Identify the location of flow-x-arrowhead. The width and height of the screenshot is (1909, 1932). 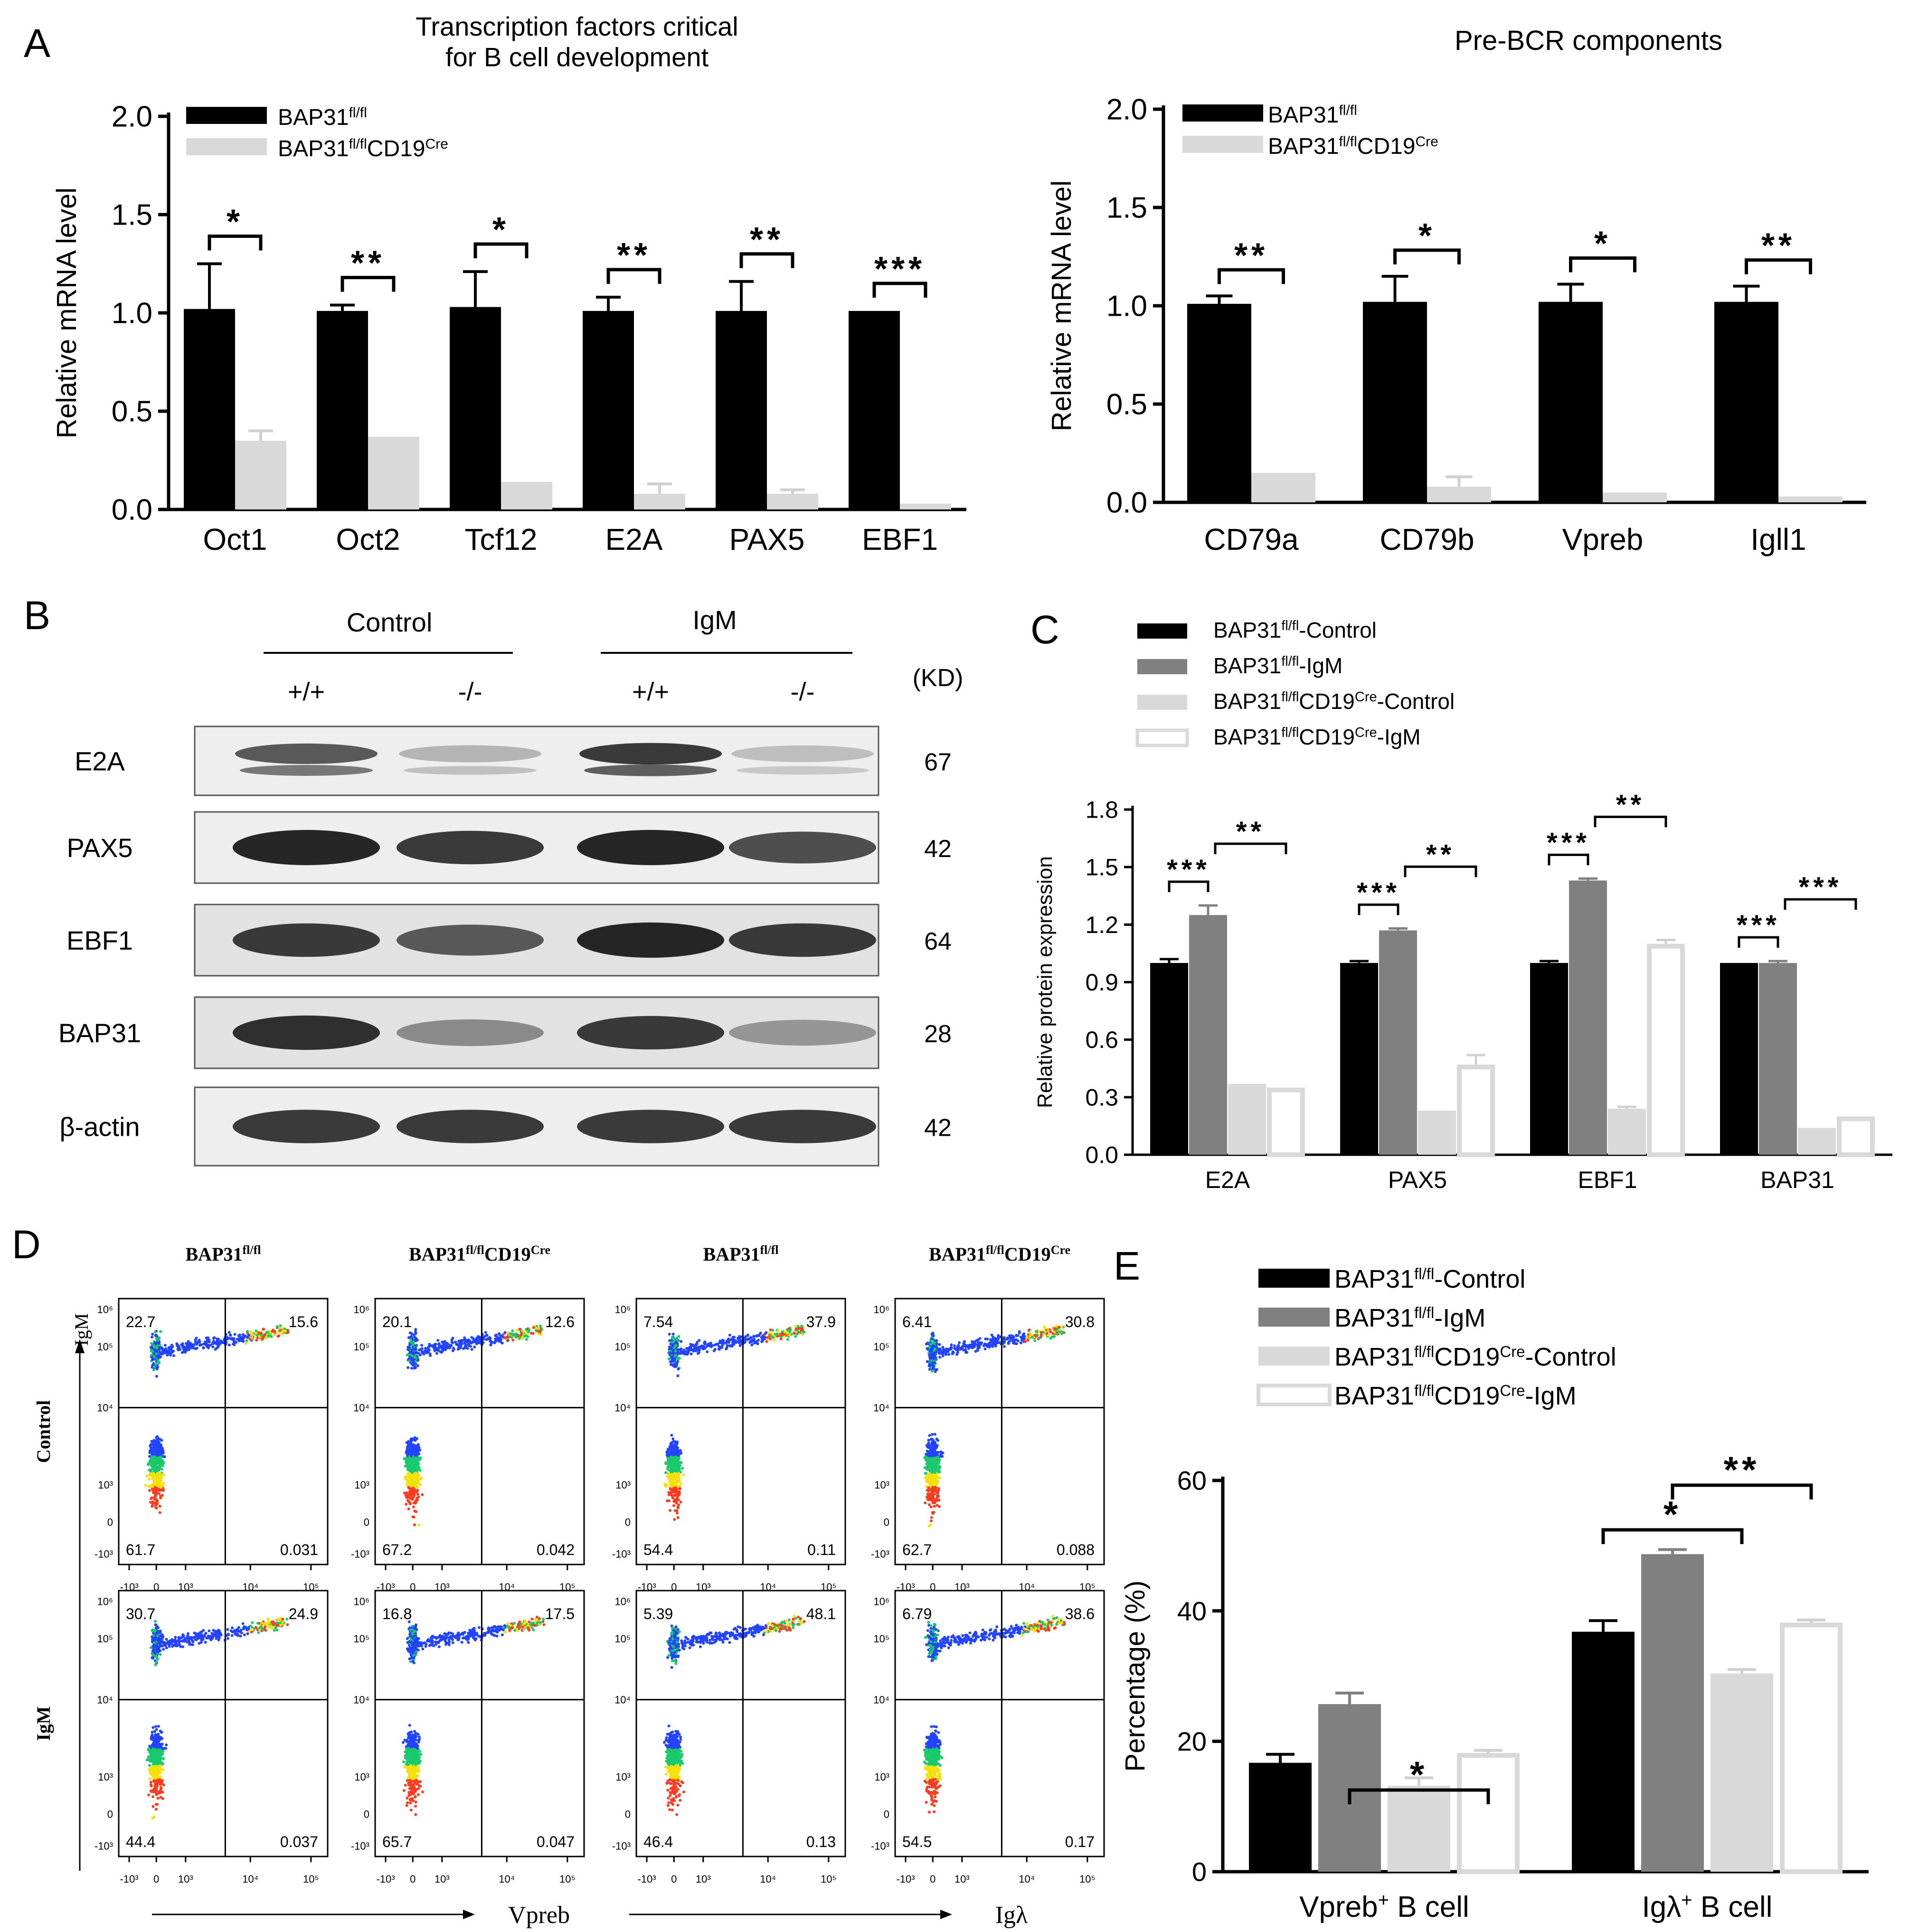
(469, 1914).